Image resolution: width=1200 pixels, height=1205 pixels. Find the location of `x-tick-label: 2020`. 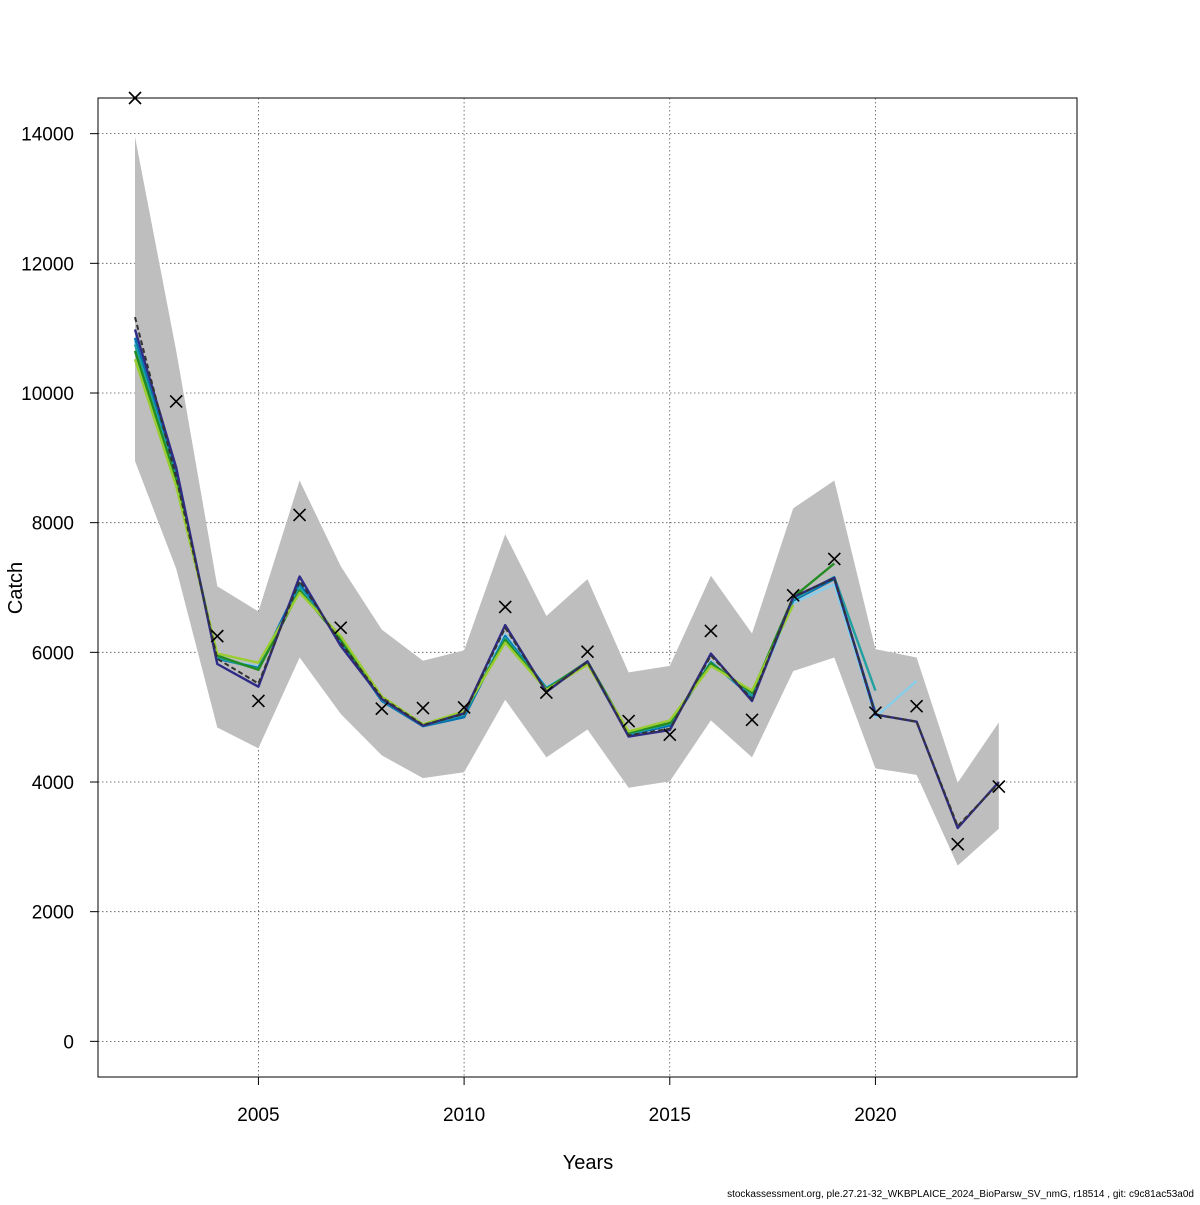

x-tick-label: 2020 is located at coordinates (875, 1115).